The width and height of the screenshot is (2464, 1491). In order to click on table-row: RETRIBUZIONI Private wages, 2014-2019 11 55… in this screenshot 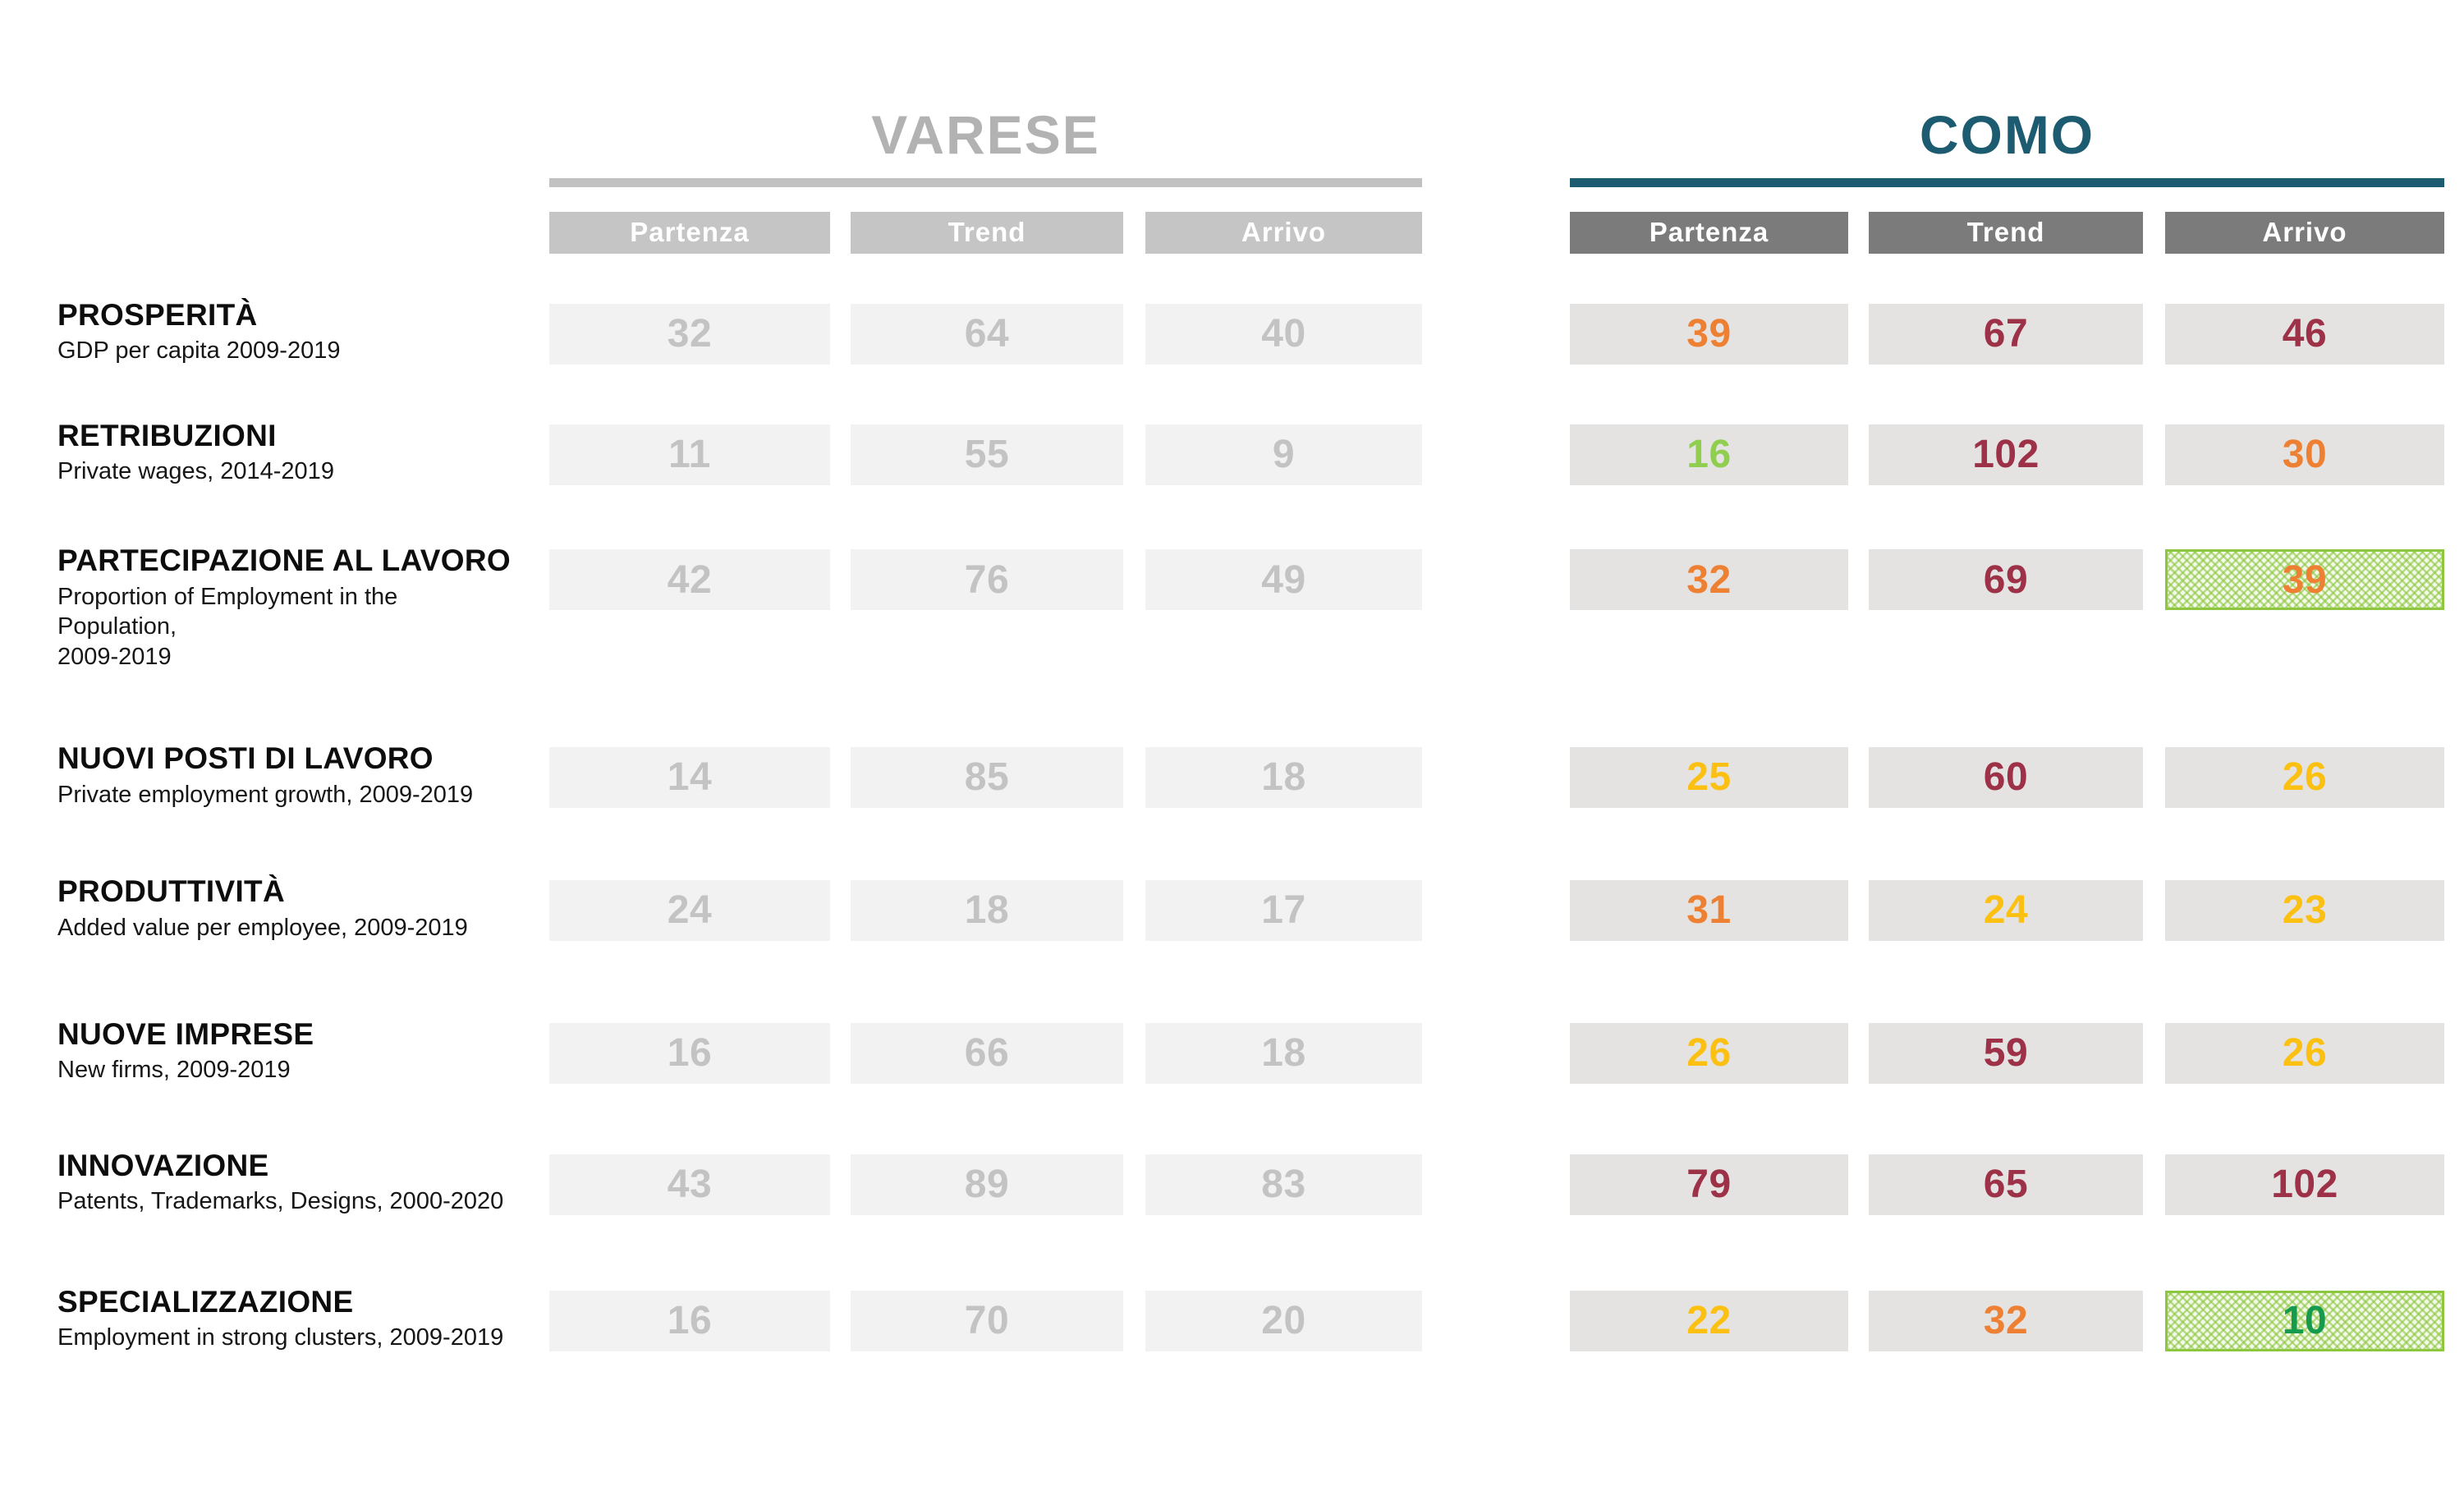, I will do `click(1232, 453)`.